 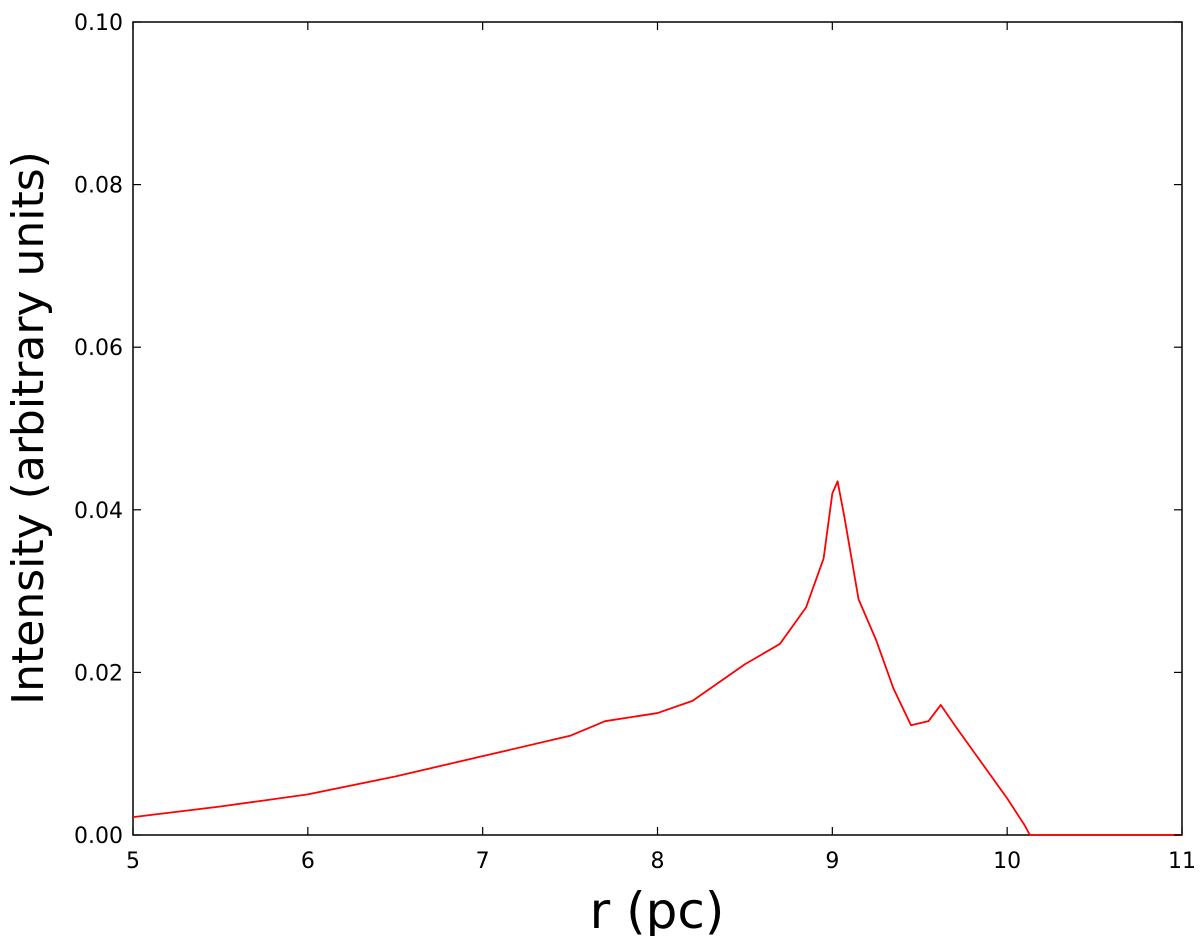 I want to click on x-tick-label: 5, so click(x=133, y=861).